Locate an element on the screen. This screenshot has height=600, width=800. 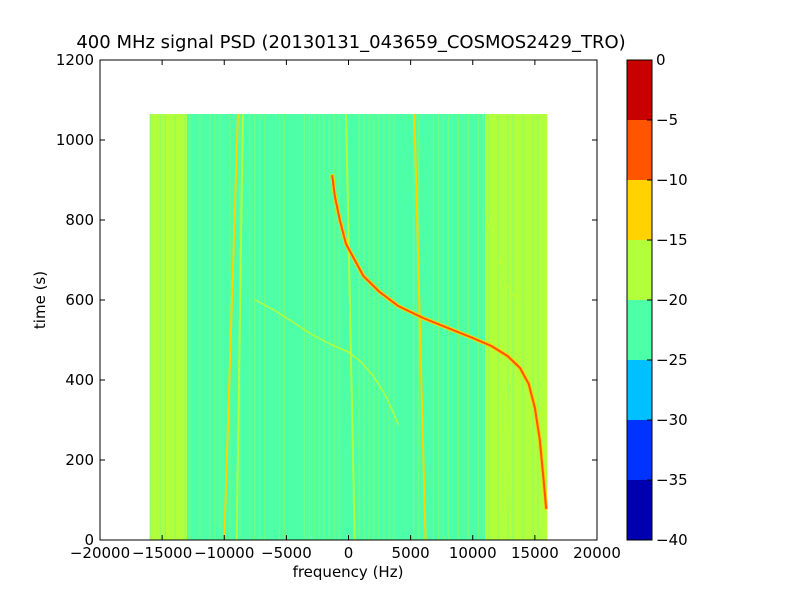
colorbar-tick-label: −40 is located at coordinates (672, 540).